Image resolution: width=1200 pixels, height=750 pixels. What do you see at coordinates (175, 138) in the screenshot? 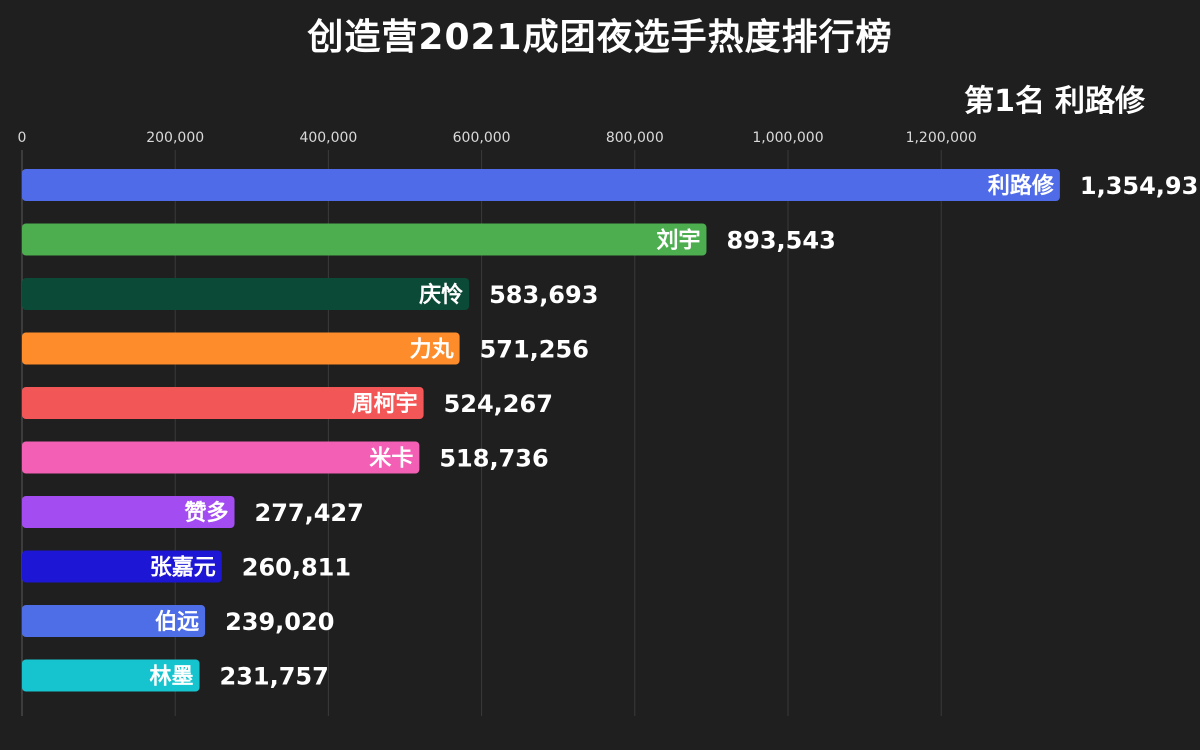
I see `x-tick-label: 200,000` at bounding box center [175, 138].